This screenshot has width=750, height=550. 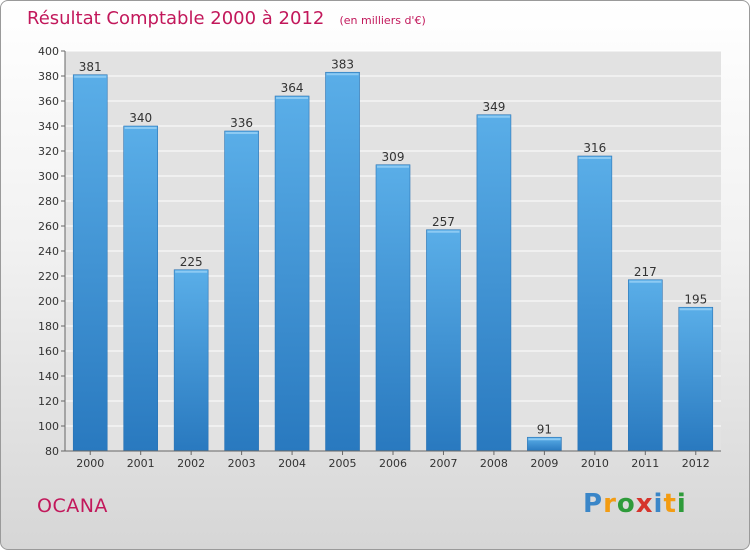 I want to click on x-tick-label: 2007, so click(x=443, y=463).